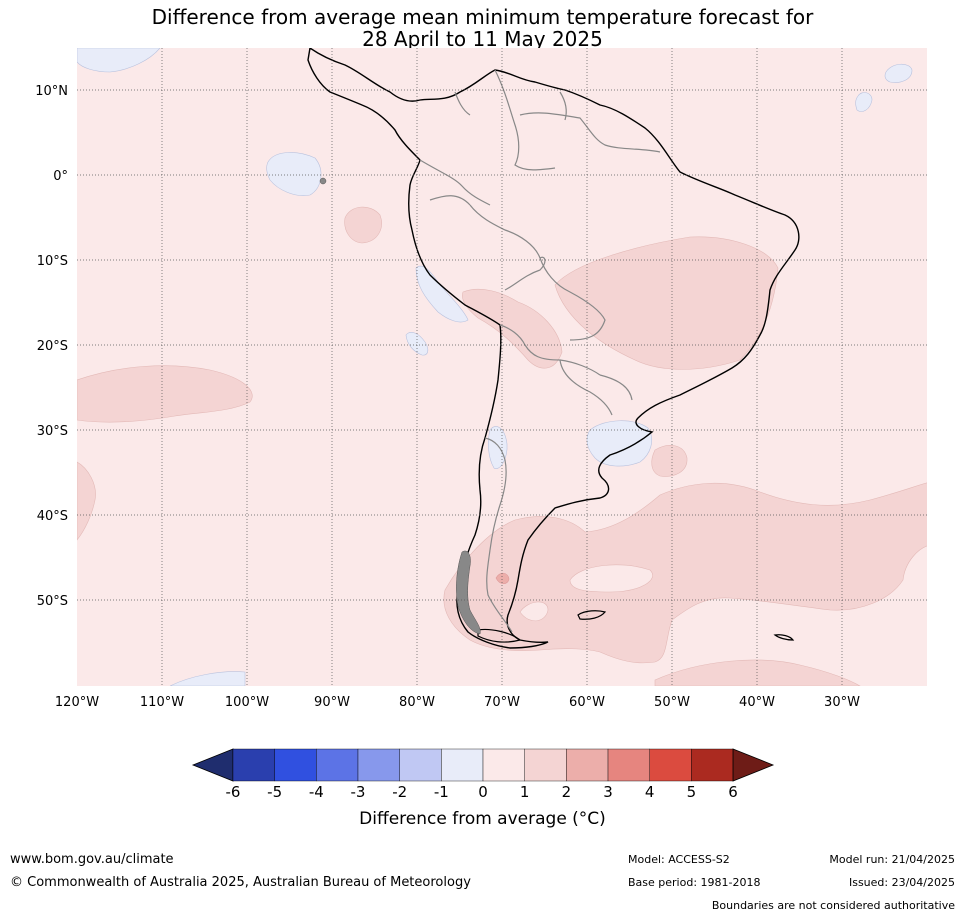  What do you see at coordinates (165, 394) in the screenshot?
I see `anomaly-patch-south-pacific` at bounding box center [165, 394].